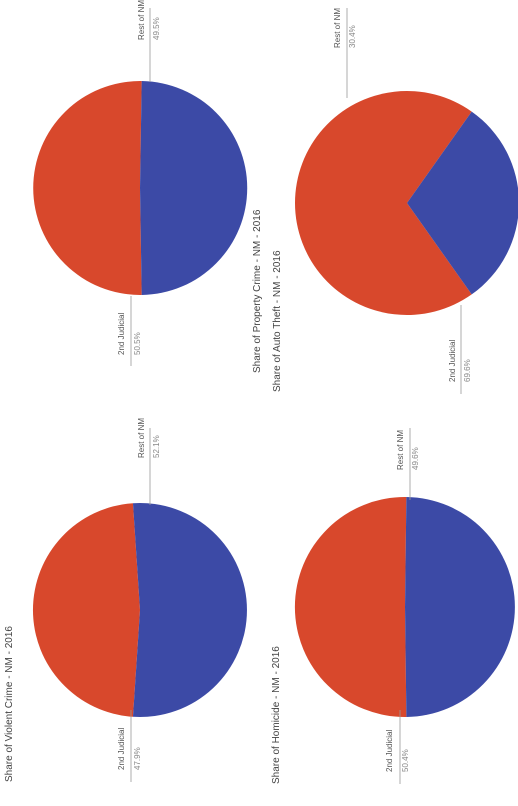 The image size is (518, 806). Describe the element at coordinates (415, 458) in the screenshot. I see `slice-value-rest-of-nm: 49.6%` at that location.